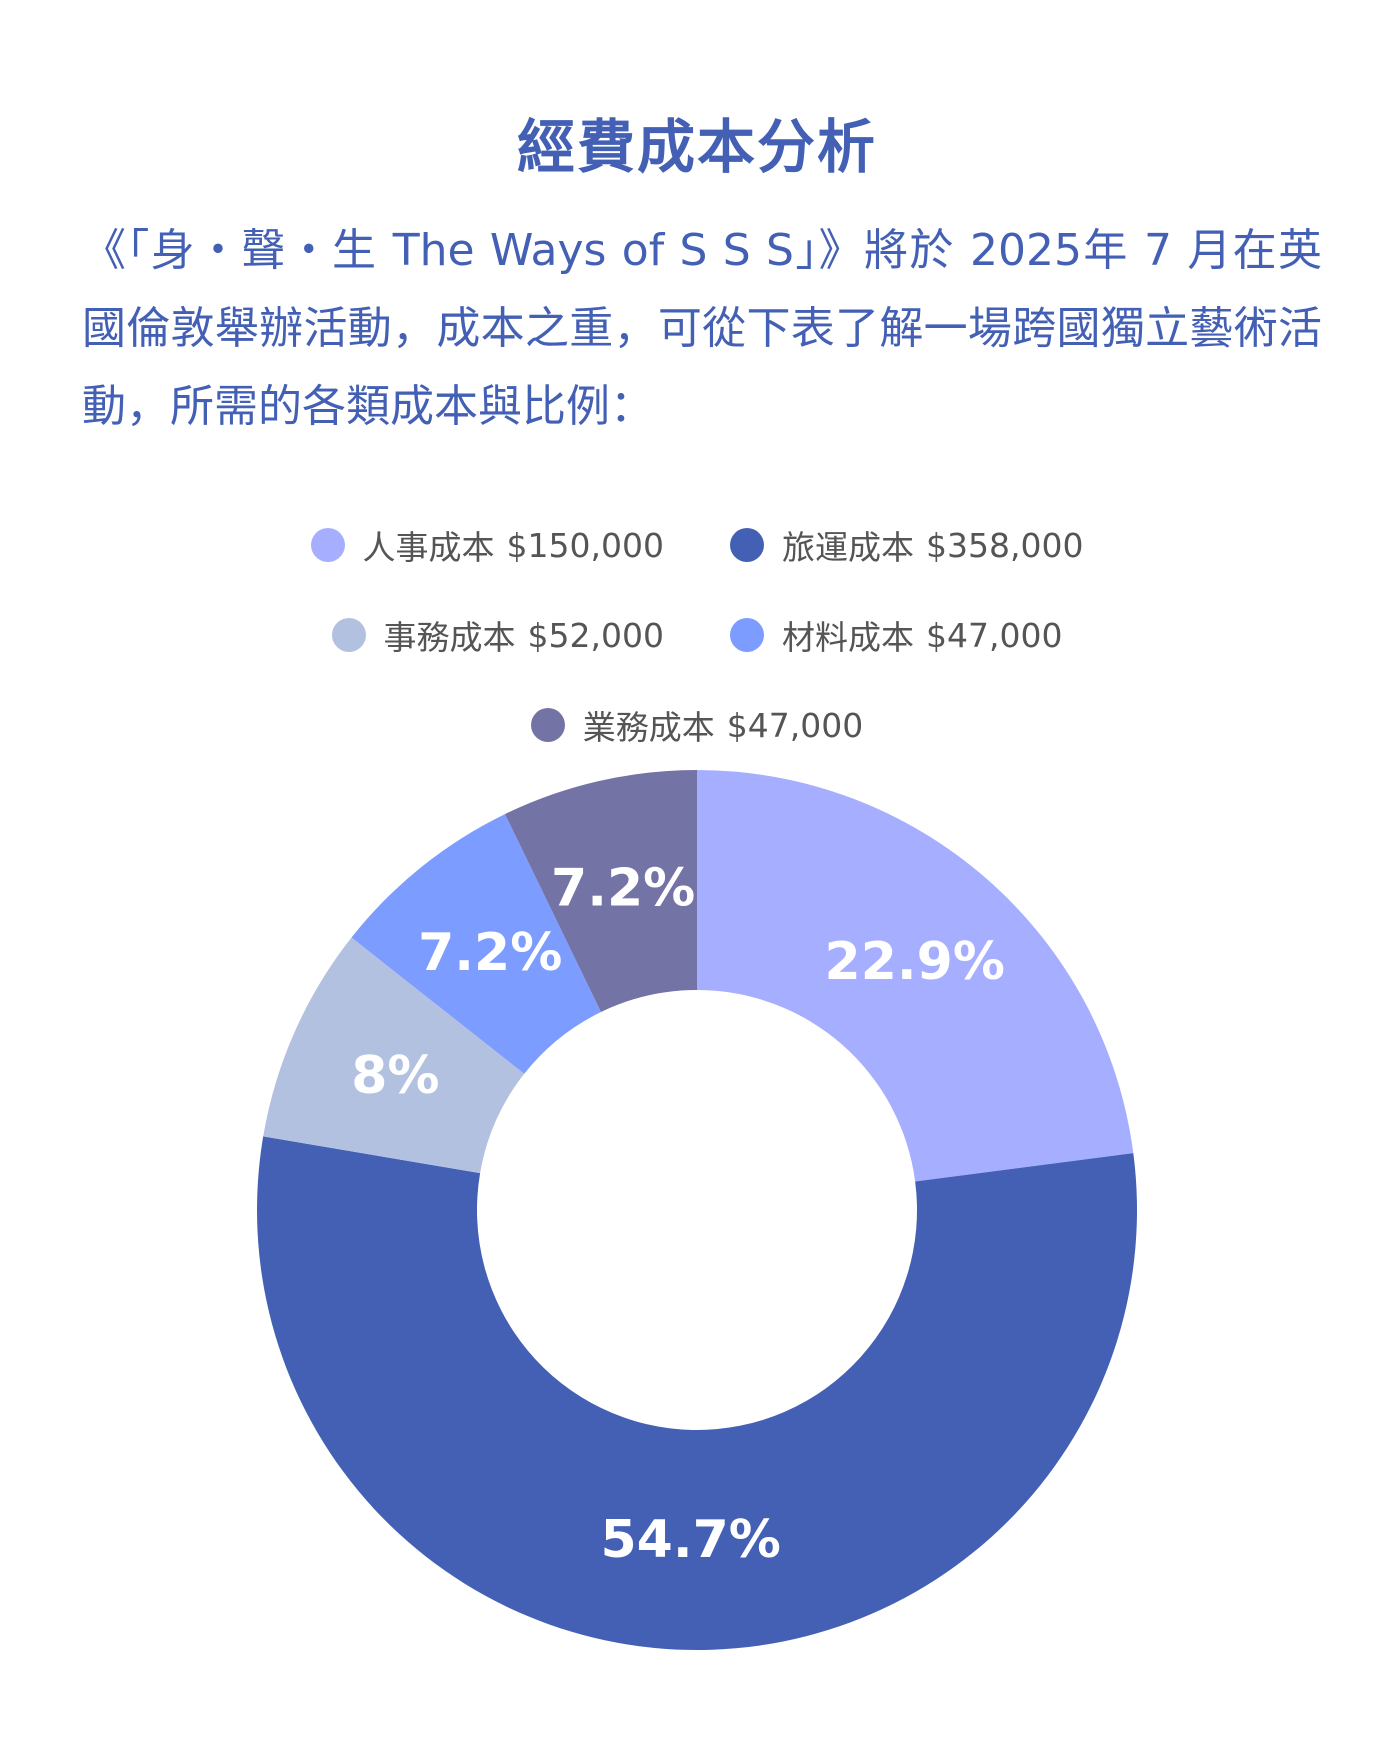 The height and width of the screenshot is (1742, 1394). What do you see at coordinates (690, 1540) in the screenshot?
I see `slice-percent-label: 54.7%` at bounding box center [690, 1540].